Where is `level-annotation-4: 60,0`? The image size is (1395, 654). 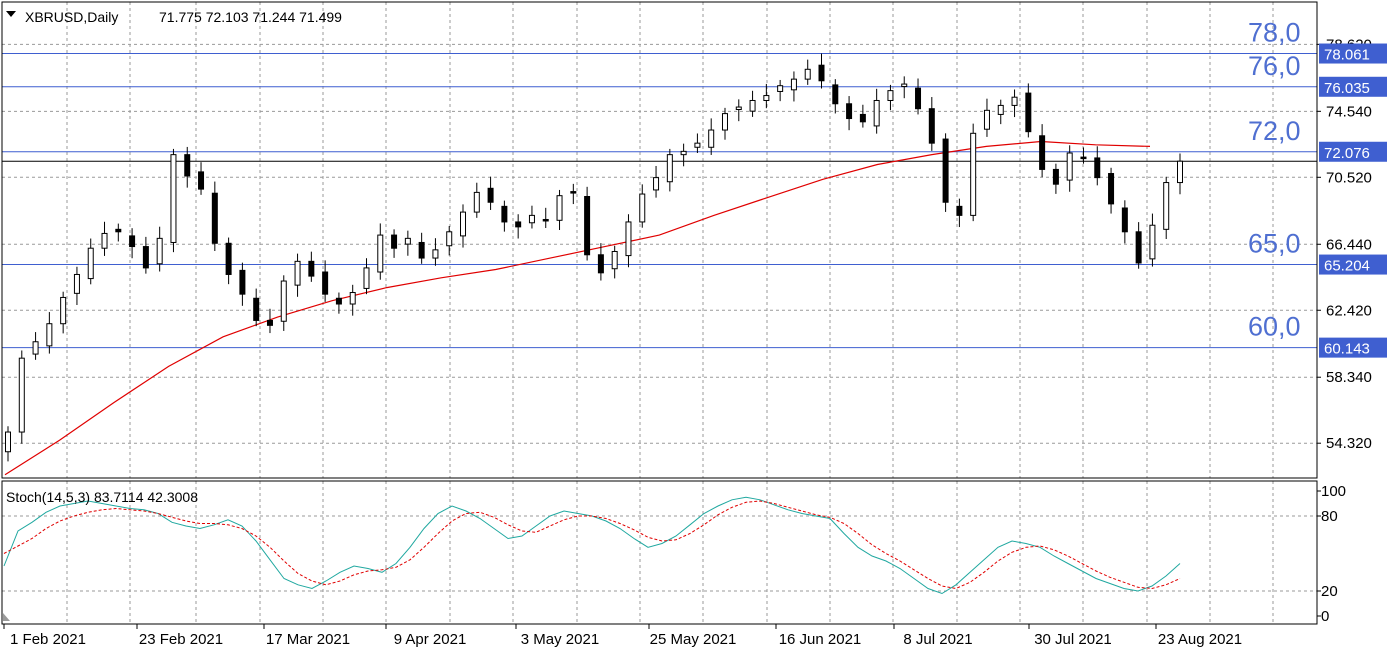
level-annotation-4: 60,0 is located at coordinates (1274, 327).